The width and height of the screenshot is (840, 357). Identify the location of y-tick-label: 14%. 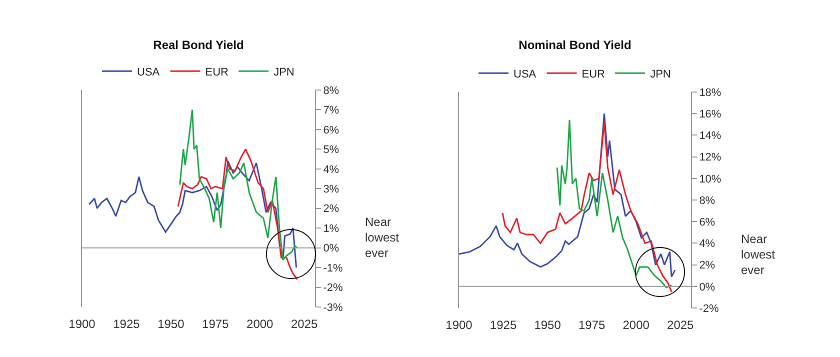
(710, 136).